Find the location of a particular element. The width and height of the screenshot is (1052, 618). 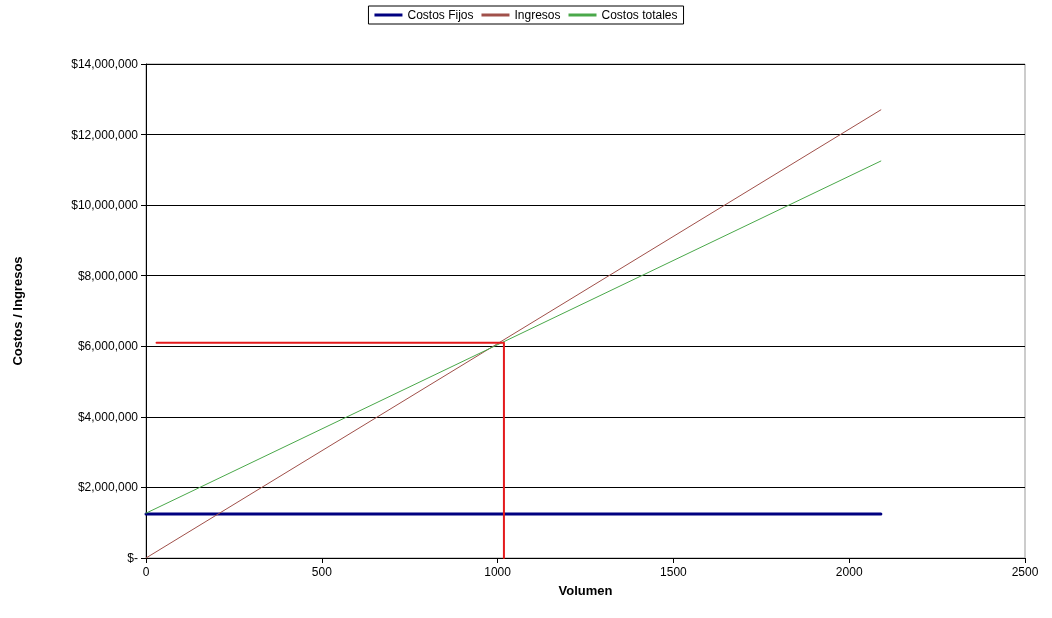

legend-label: Costos Fijos is located at coordinates (440, 15).